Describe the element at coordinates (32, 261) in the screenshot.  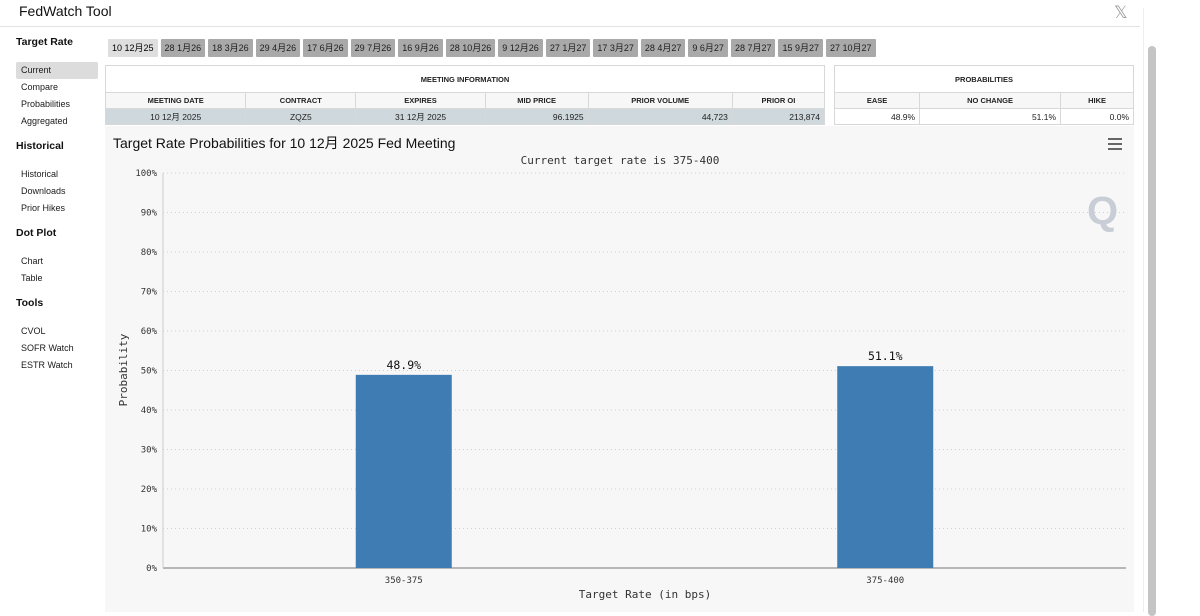
I see `sidebar-item-chart: Chart` at that location.